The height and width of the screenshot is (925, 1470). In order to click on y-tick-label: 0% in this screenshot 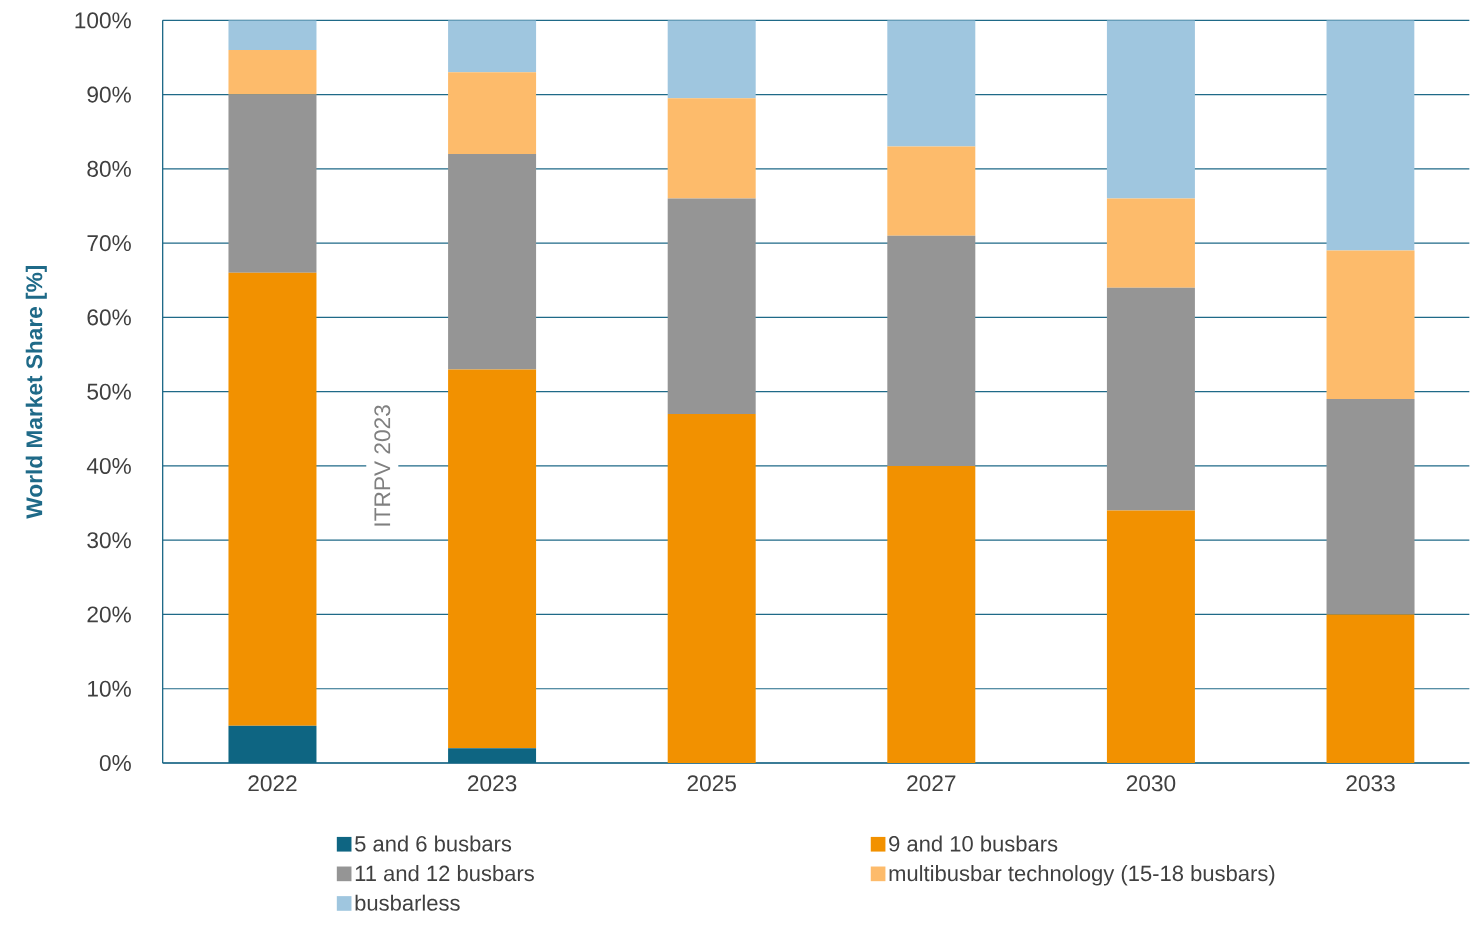, I will do `click(115, 763)`.